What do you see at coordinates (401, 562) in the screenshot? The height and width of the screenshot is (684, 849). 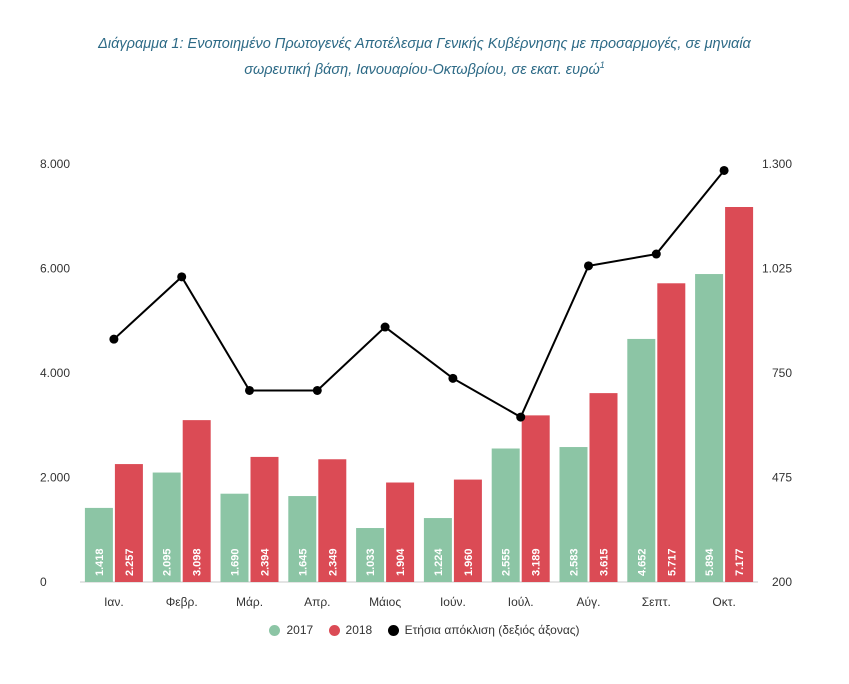 I see `data-label-2018: 1.904` at bounding box center [401, 562].